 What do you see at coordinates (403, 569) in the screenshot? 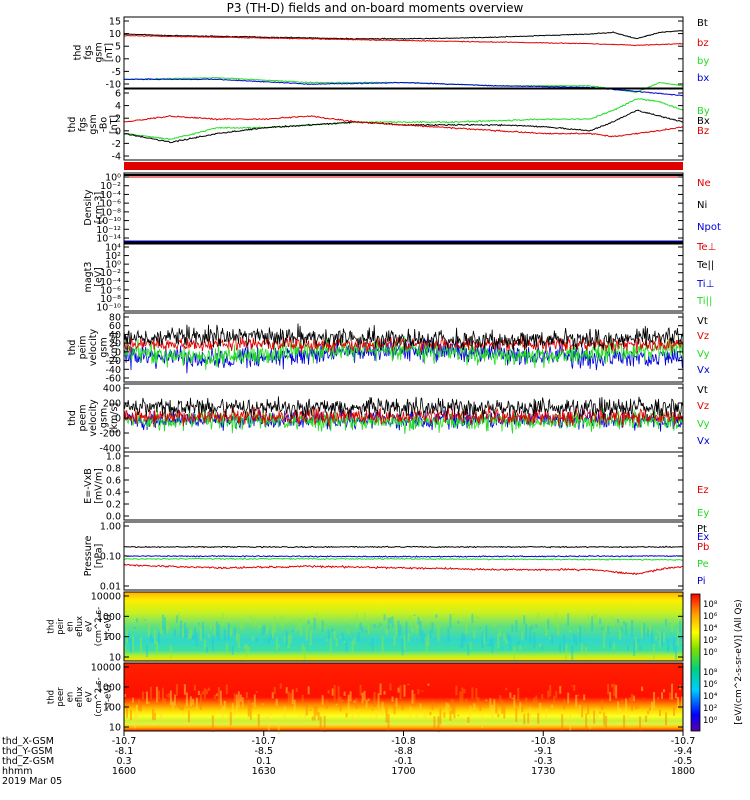
I see `series-Pb` at bounding box center [403, 569].